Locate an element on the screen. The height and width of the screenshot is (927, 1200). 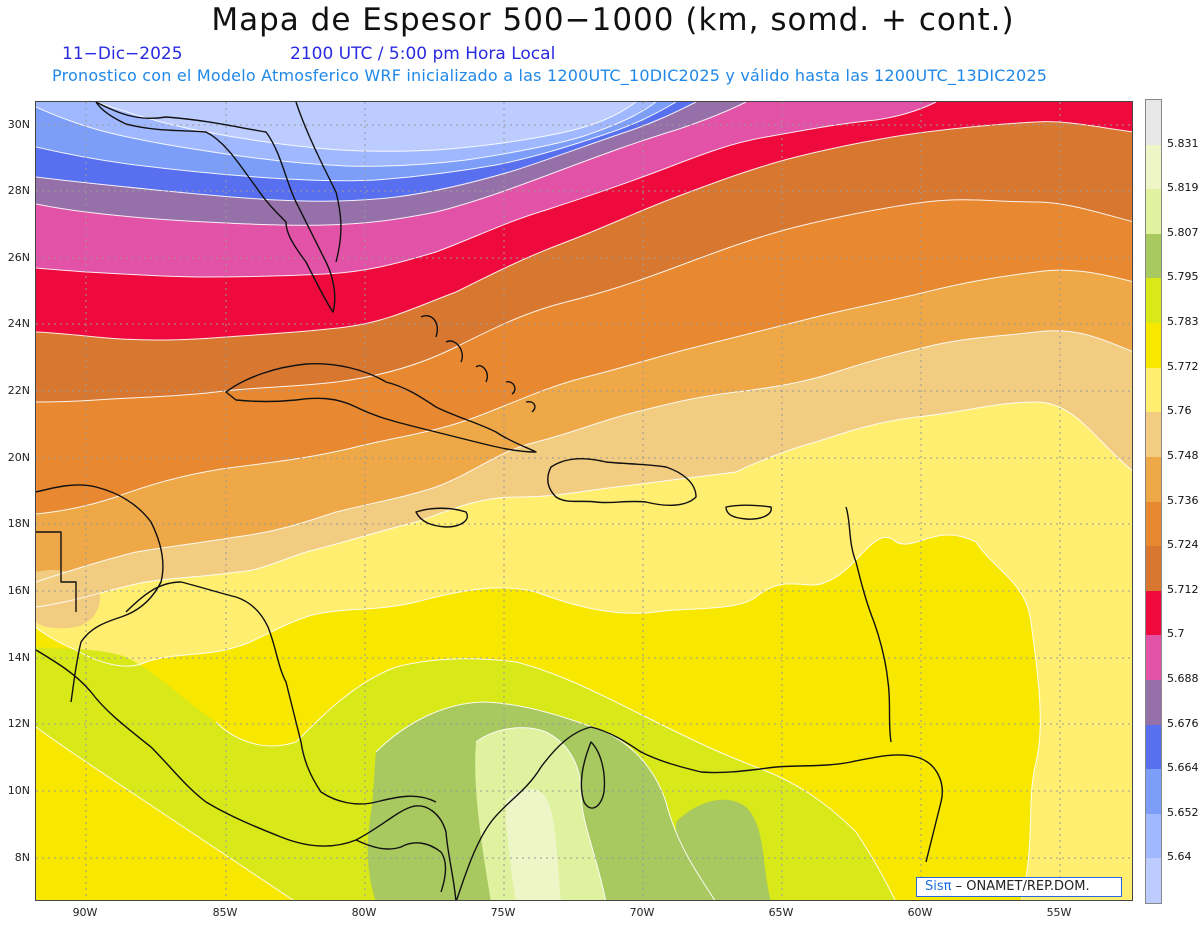
cuba is located at coordinates (381, 407).